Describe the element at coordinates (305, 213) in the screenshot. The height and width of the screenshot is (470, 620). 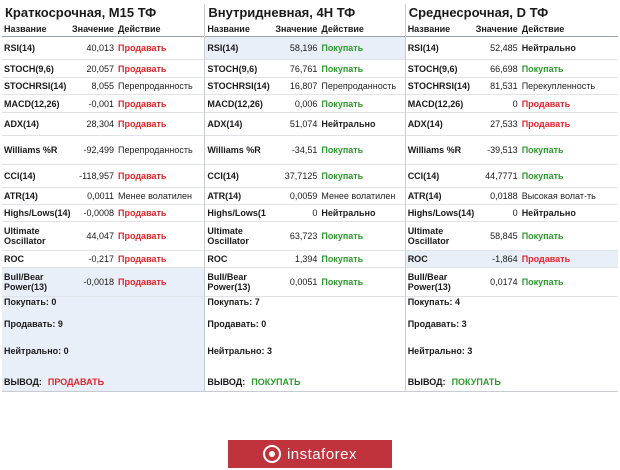
I see `table-row: Highs/Lows(1 0 Нейтрально` at that location.